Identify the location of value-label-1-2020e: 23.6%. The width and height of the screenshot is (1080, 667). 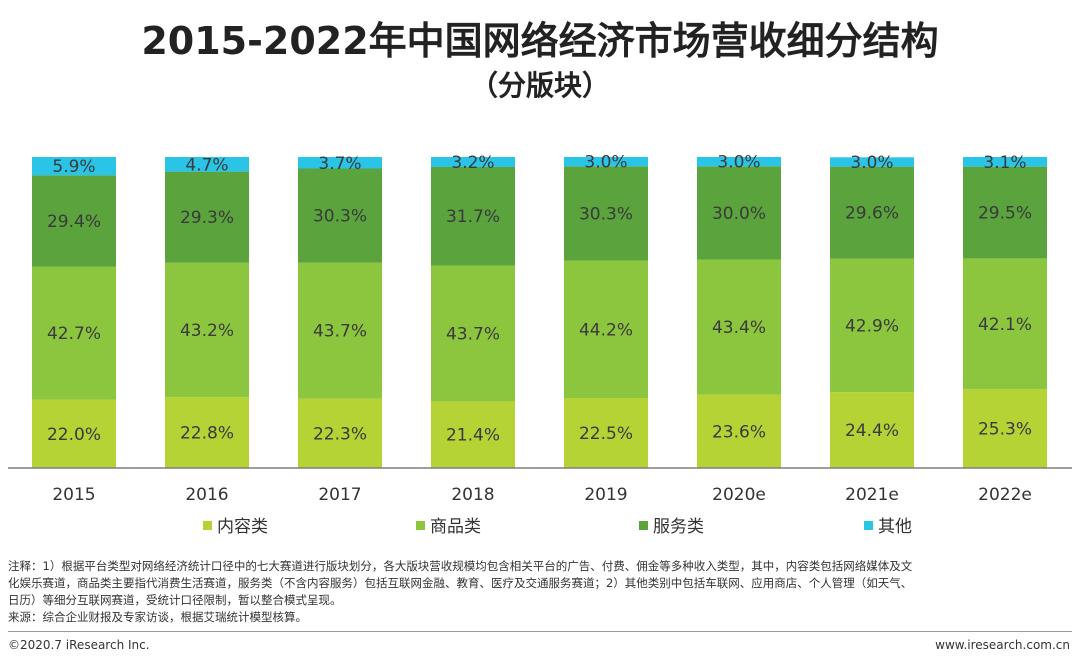
(739, 432).